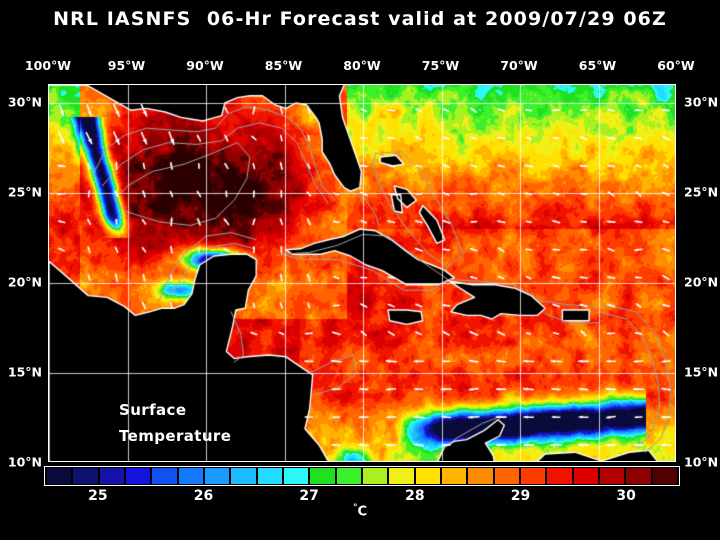  I want to click on lon-tick-65W: 65°W, so click(597, 65).